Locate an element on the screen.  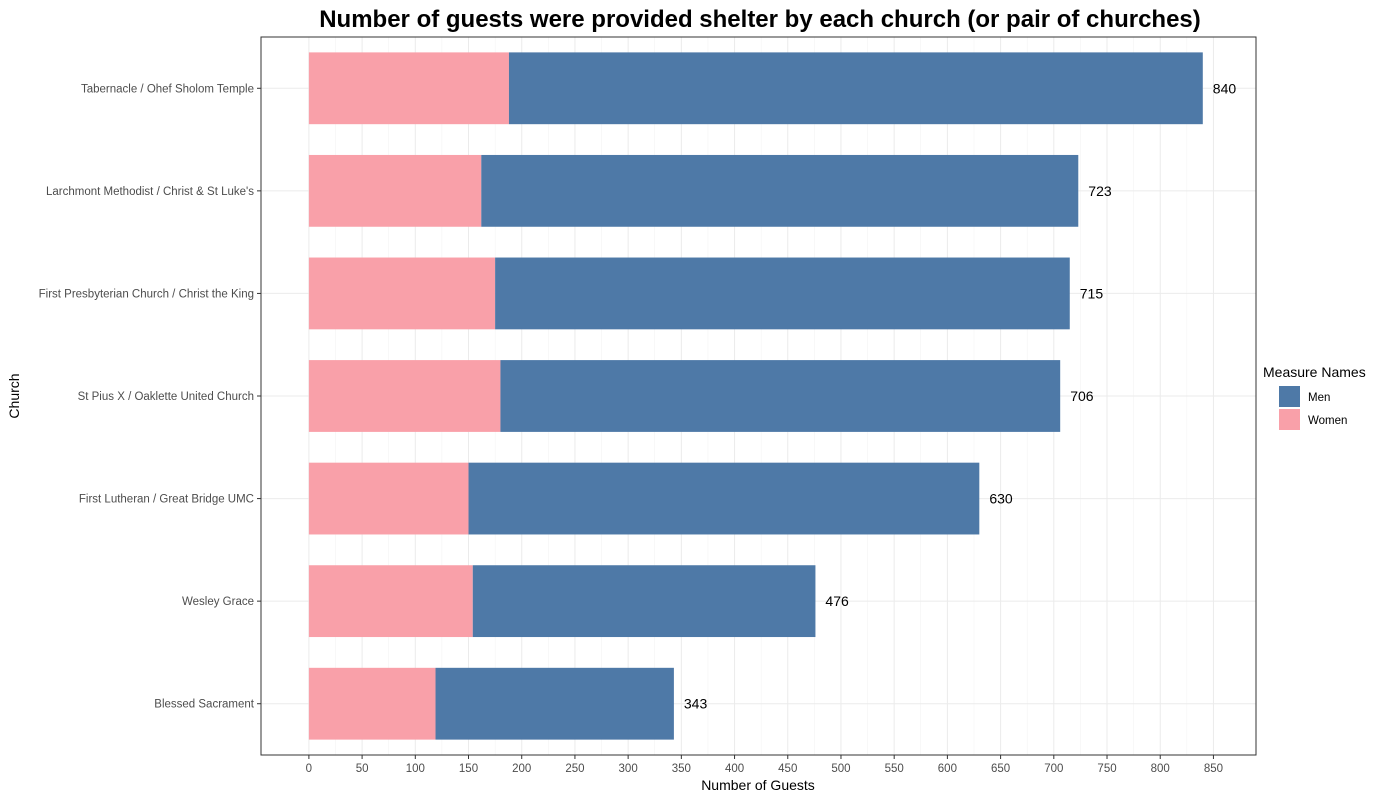
x-tick-label: 50 is located at coordinates (362, 769).